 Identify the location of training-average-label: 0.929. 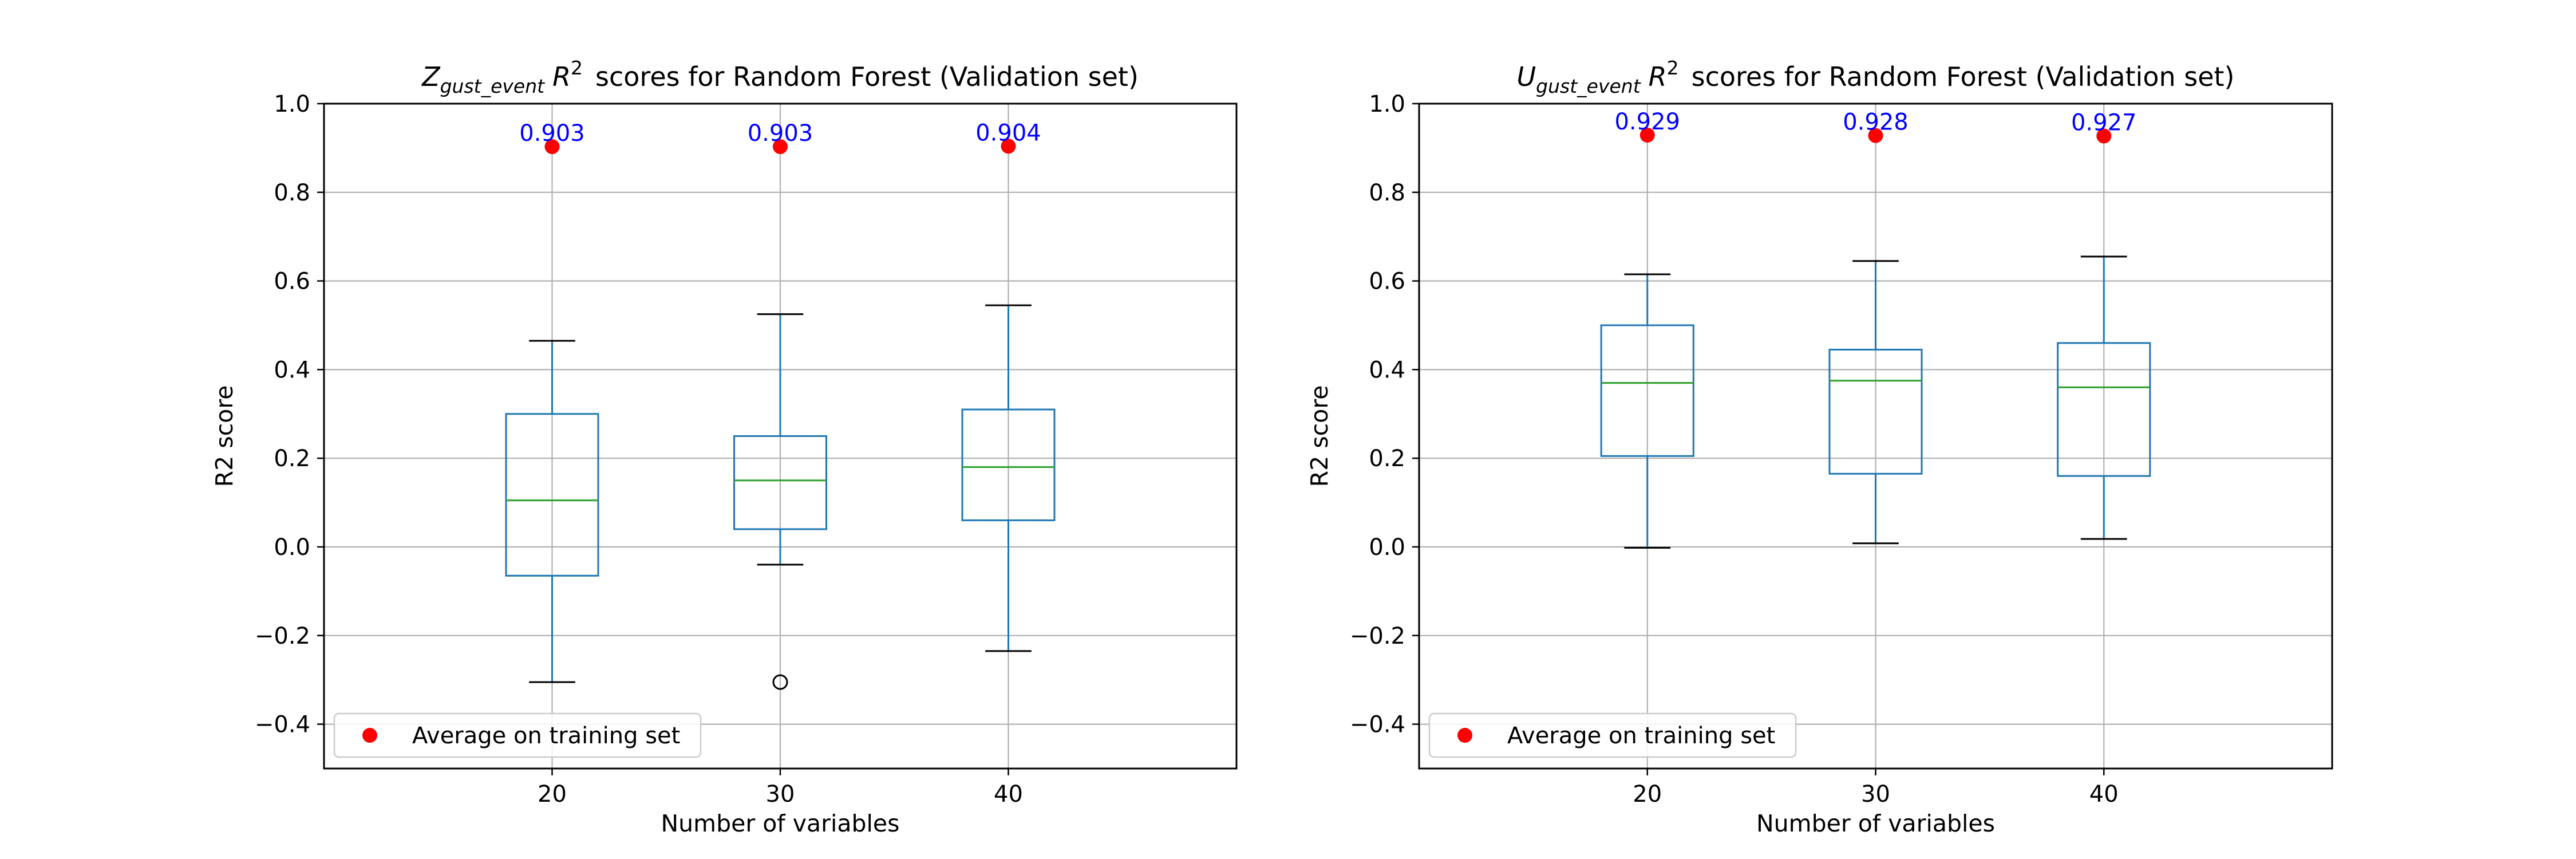
(1647, 122).